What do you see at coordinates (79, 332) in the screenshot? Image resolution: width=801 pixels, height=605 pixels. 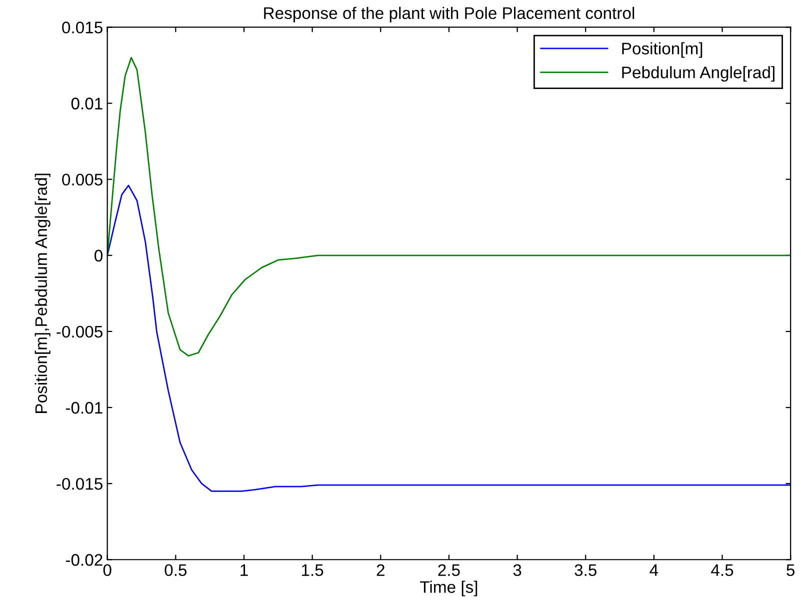 I see `y-tick-label: -0.005` at bounding box center [79, 332].